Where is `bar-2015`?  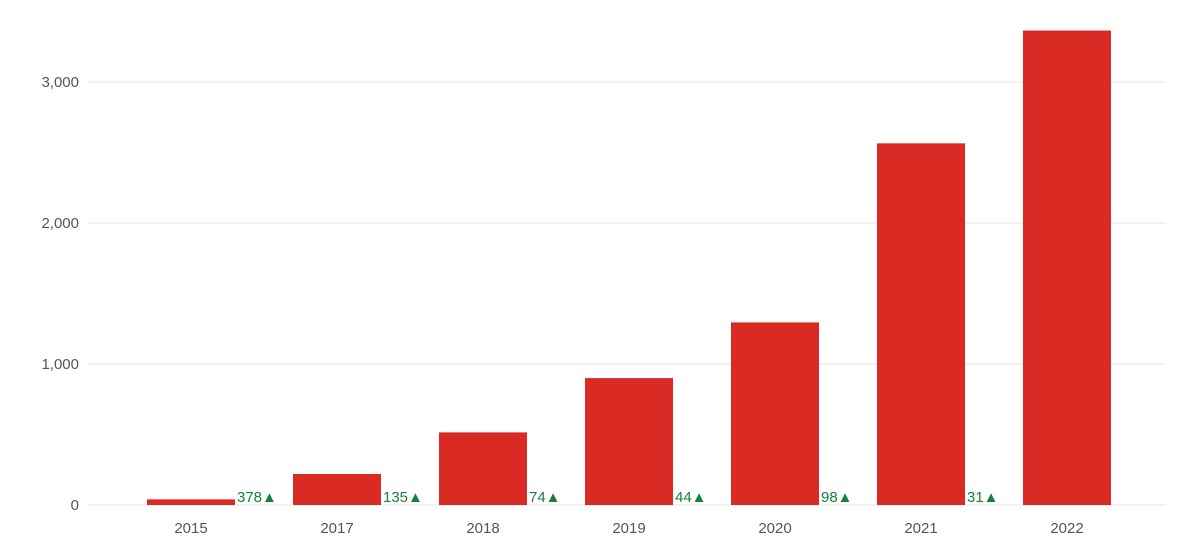 bar-2015 is located at coordinates (191, 502).